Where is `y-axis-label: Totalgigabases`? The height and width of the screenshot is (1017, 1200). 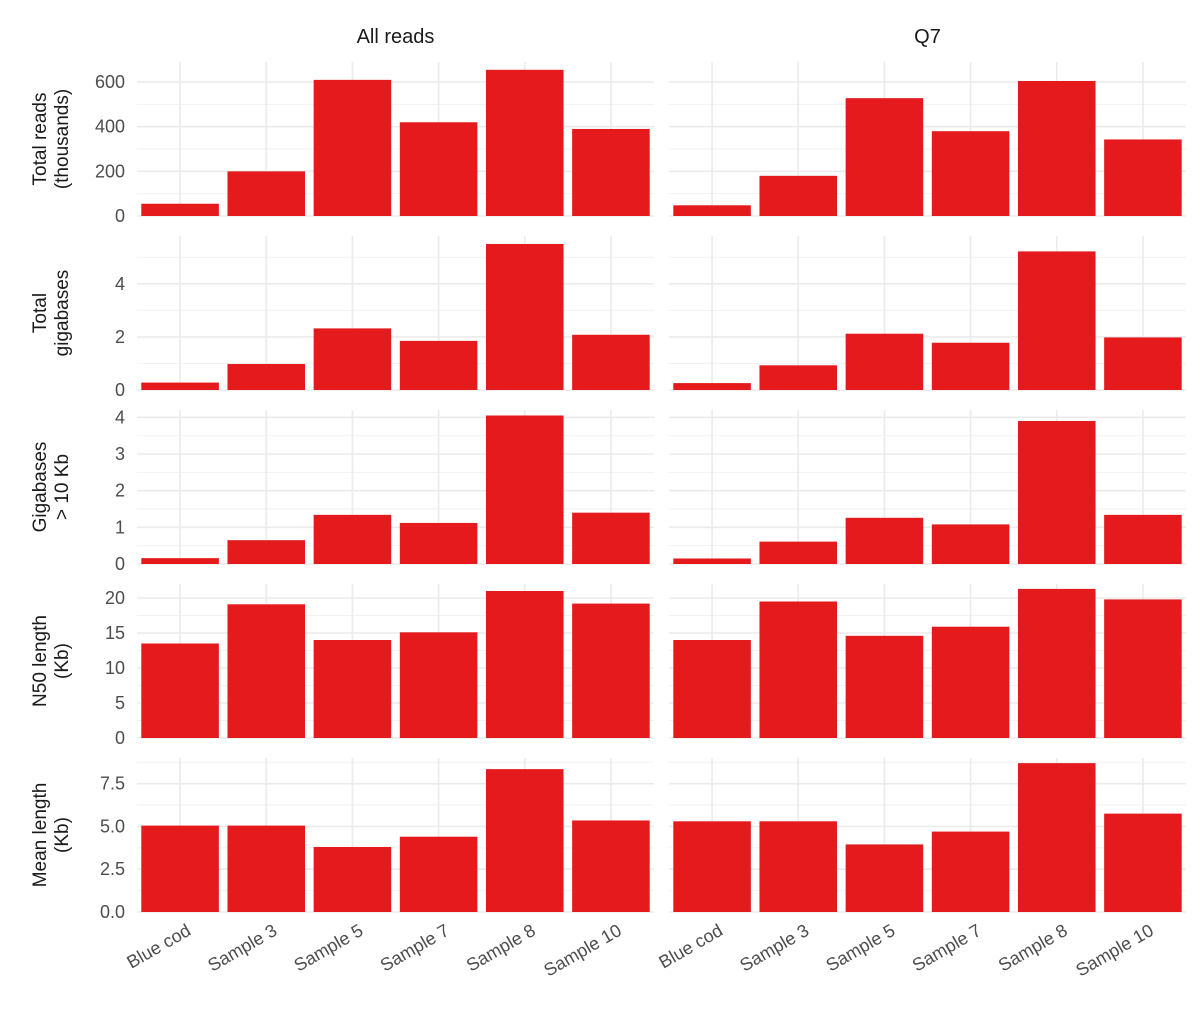 y-axis-label: Totalgigabases is located at coordinates (51, 313).